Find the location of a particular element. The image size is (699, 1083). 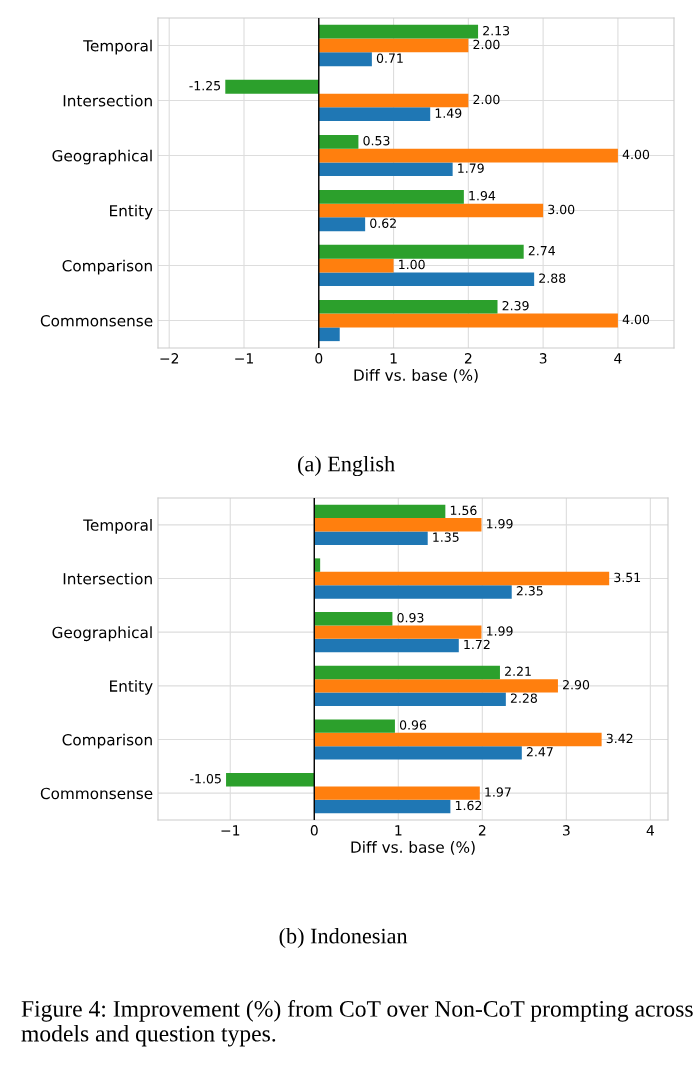

data-label: 3.42 is located at coordinates (619, 738).